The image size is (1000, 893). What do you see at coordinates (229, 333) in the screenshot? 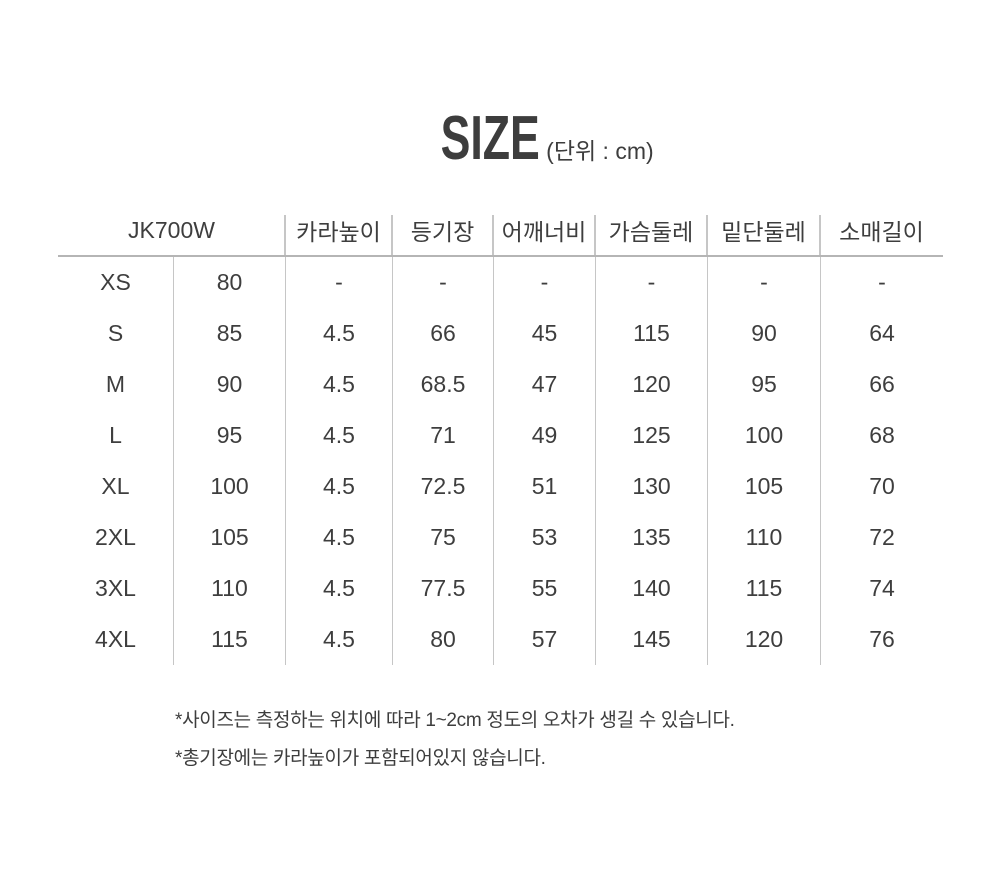
I see `value-cell: 85` at bounding box center [229, 333].